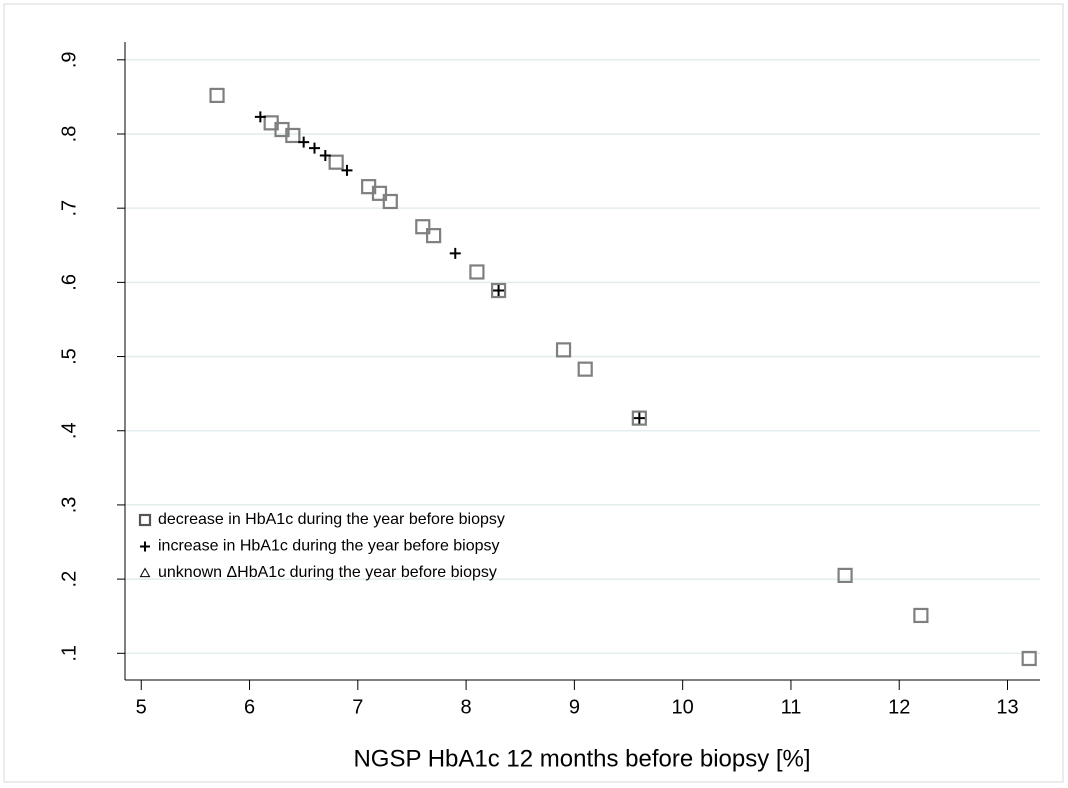 The height and width of the screenshot is (788, 1068). Describe the element at coordinates (683, 707) in the screenshot. I see `x-tick-label: 10` at that location.